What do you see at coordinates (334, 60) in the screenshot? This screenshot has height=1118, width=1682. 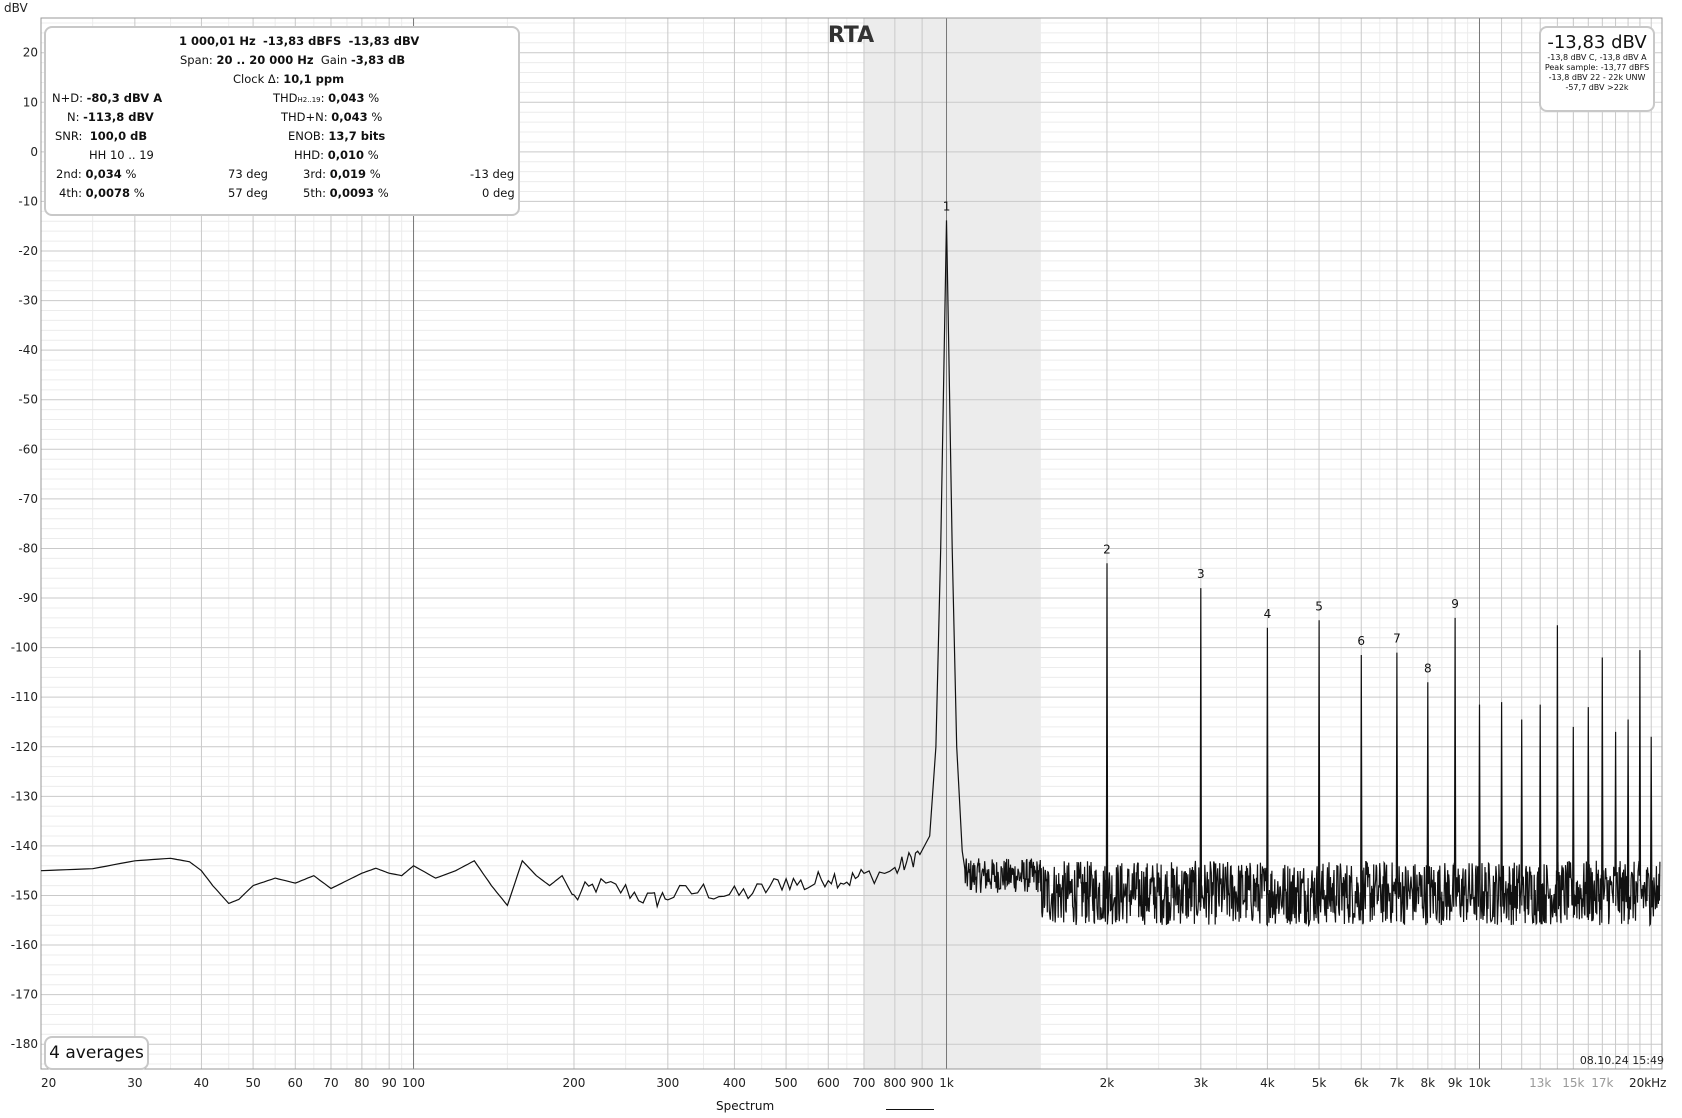 I see `gain-label: Gain` at bounding box center [334, 60].